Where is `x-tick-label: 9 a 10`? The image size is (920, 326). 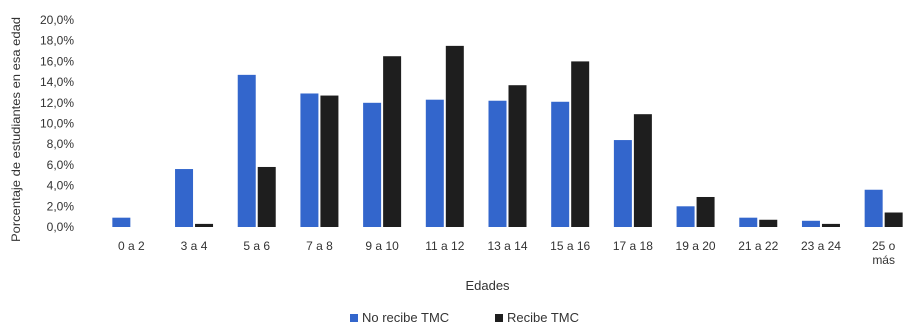
x-tick-label: 9 a 10 is located at coordinates (382, 246).